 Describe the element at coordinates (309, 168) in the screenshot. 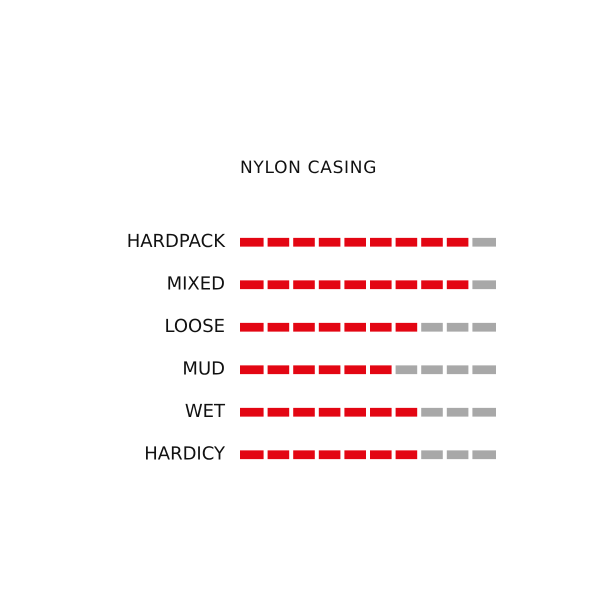

I see `chart-title: NYLON CASING` at that location.